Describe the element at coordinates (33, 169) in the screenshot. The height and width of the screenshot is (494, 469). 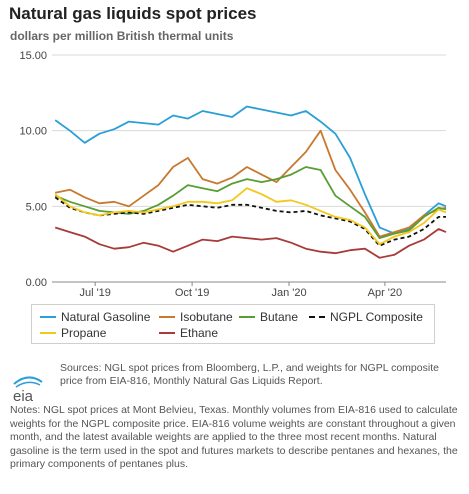
I see `y-axis: 15.00 10.00 5.00 0.00` at that location.